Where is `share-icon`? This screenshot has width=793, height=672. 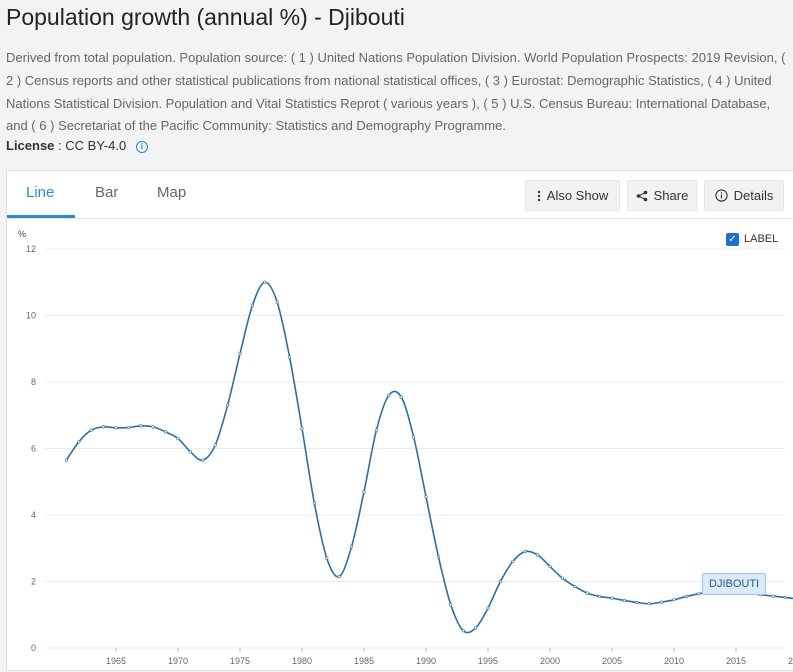
share-icon is located at coordinates (642, 196).